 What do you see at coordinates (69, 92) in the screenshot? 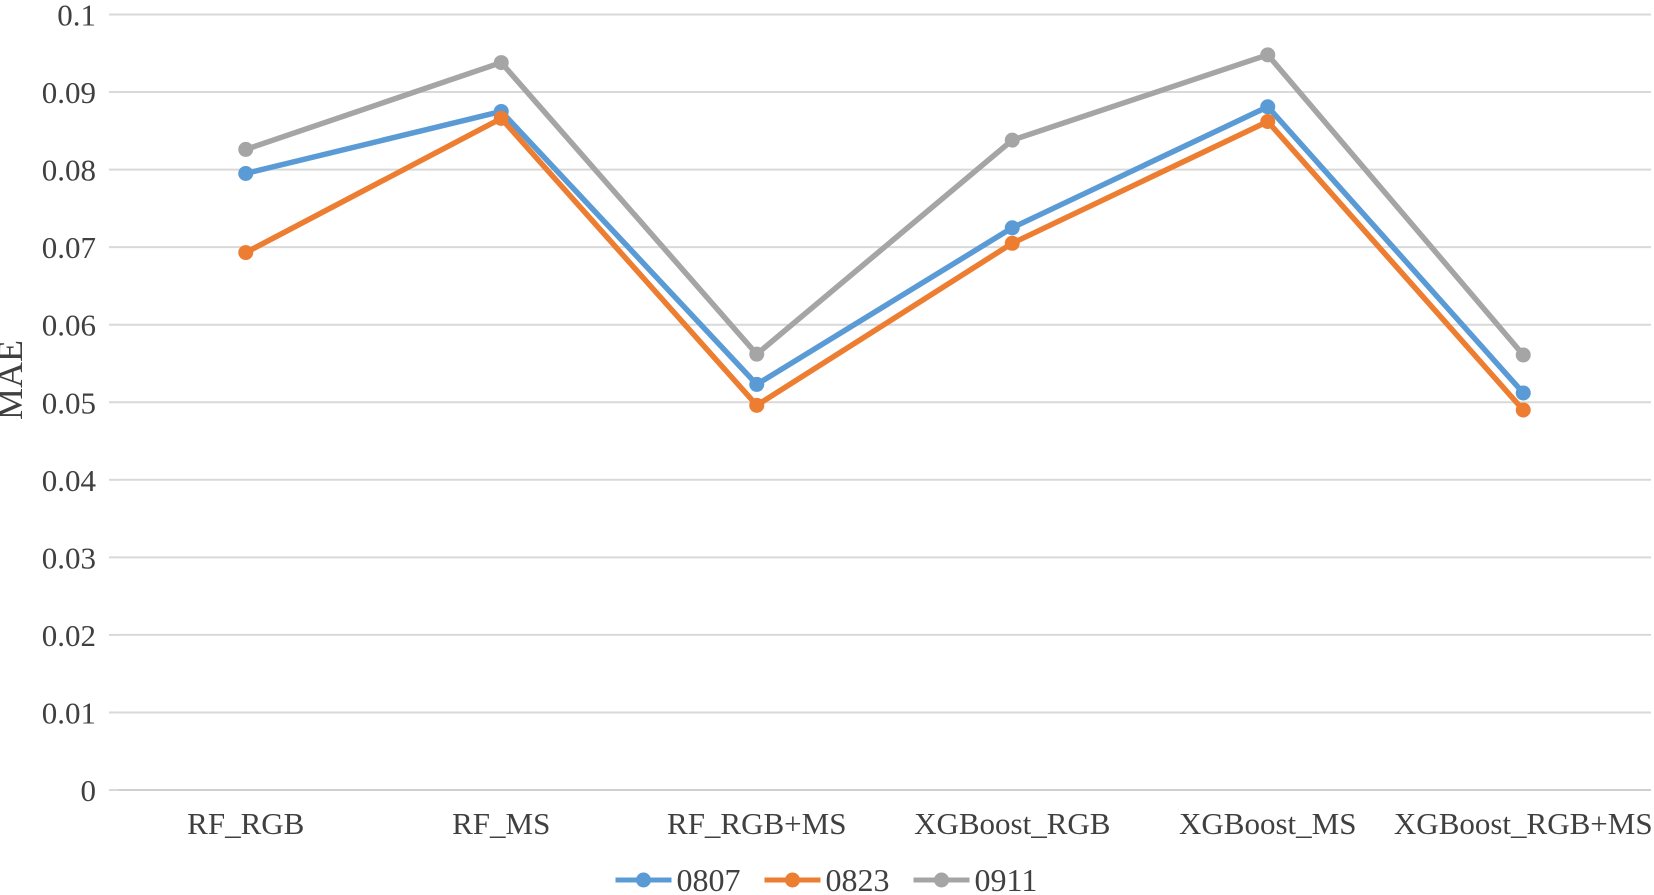
I see `y-tick-label: 0.09` at bounding box center [69, 92].